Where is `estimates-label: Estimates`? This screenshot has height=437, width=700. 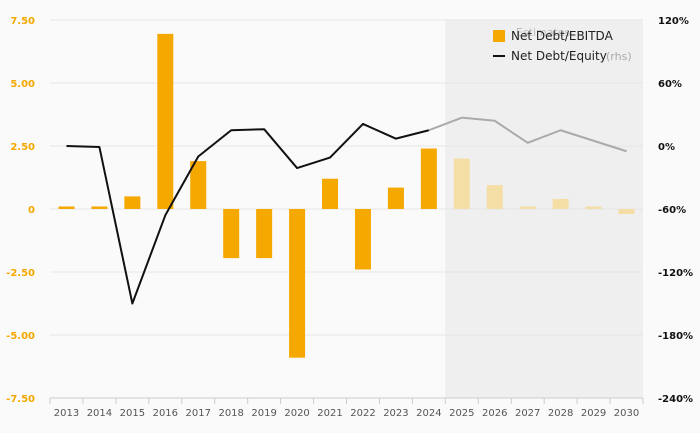 estimates-label: Estimates is located at coordinates (543, 32).